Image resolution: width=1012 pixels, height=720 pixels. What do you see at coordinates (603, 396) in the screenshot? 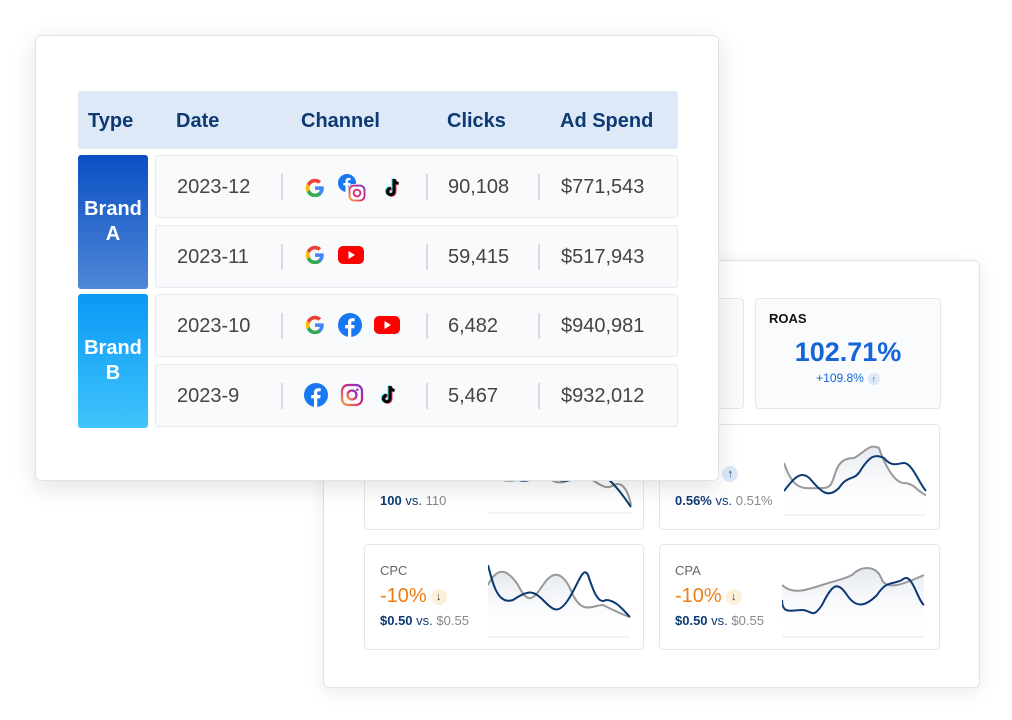
I see `ad-spend-cell: $932,012` at bounding box center [603, 396].